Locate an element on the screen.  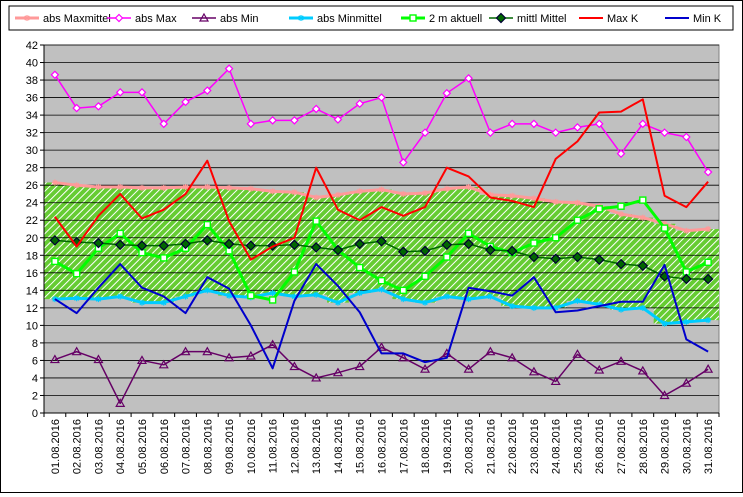
legend-entry-abs-minmittel: abs Minmittel is located at coordinates (335, 19).